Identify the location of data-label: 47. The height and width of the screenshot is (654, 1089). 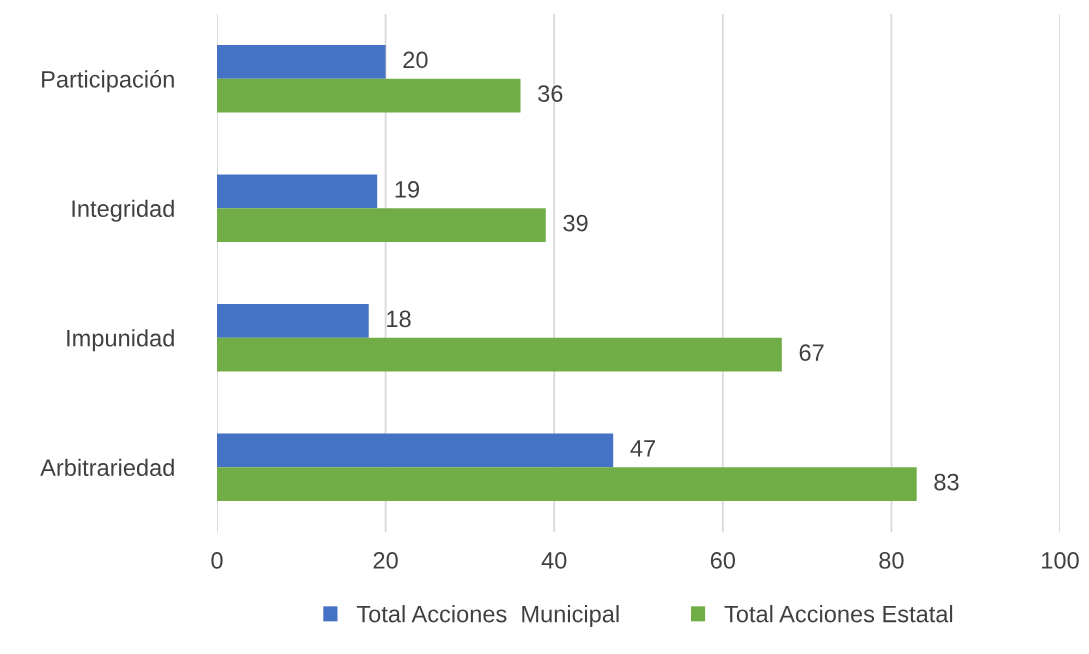
(642, 448).